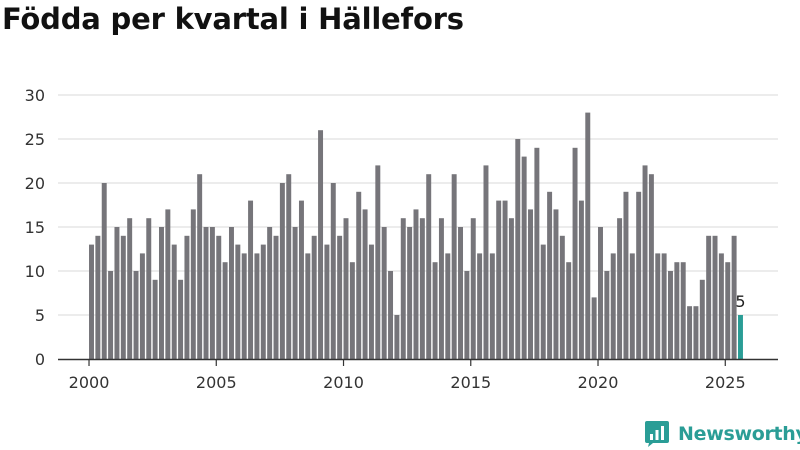 The image size is (800, 450). What do you see at coordinates (35, 271) in the screenshot?
I see `y-tick-label: 10` at bounding box center [35, 271].